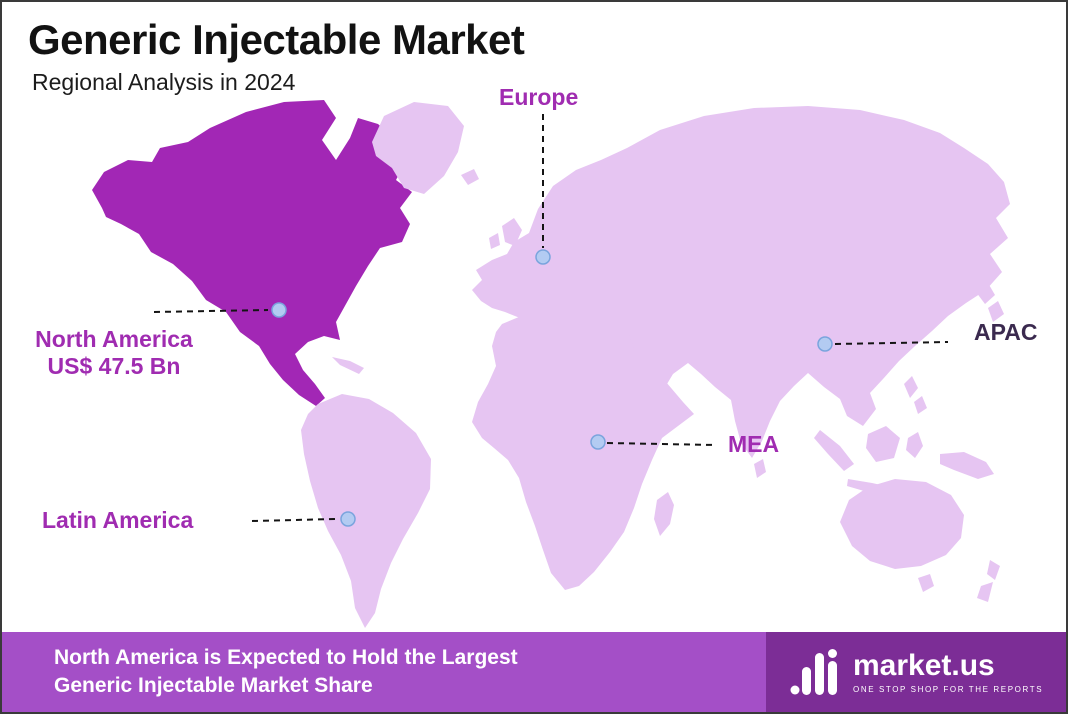 Image resolution: width=1068 pixels, height=714 pixels. Describe the element at coordinates (914, 445) in the screenshot. I see `island-sulawesi` at that location.